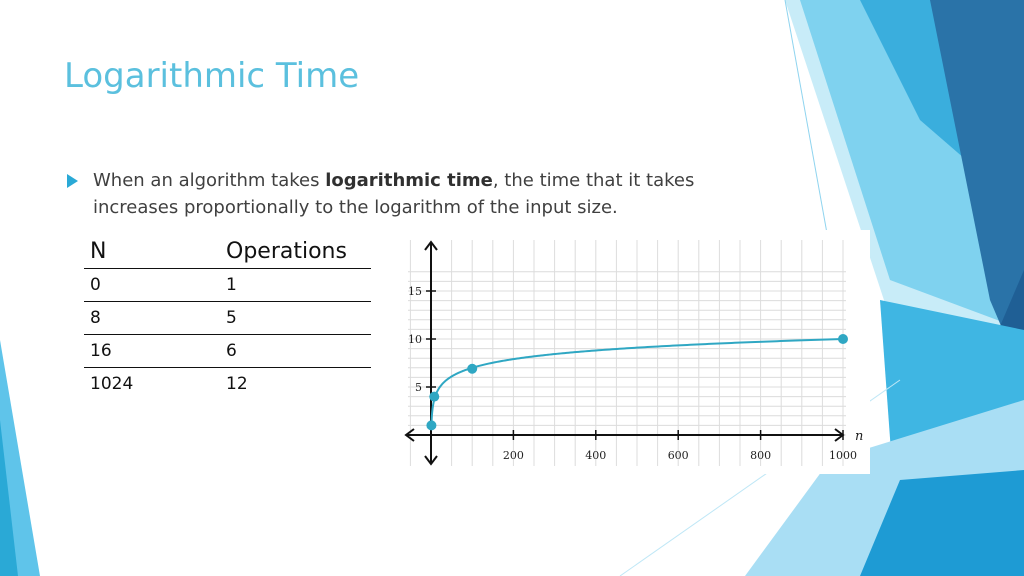 This screenshot has height=576, width=1024. What do you see at coordinates (212, 76) in the screenshot?
I see `slide-title: Logarithmic Time` at bounding box center [212, 76].